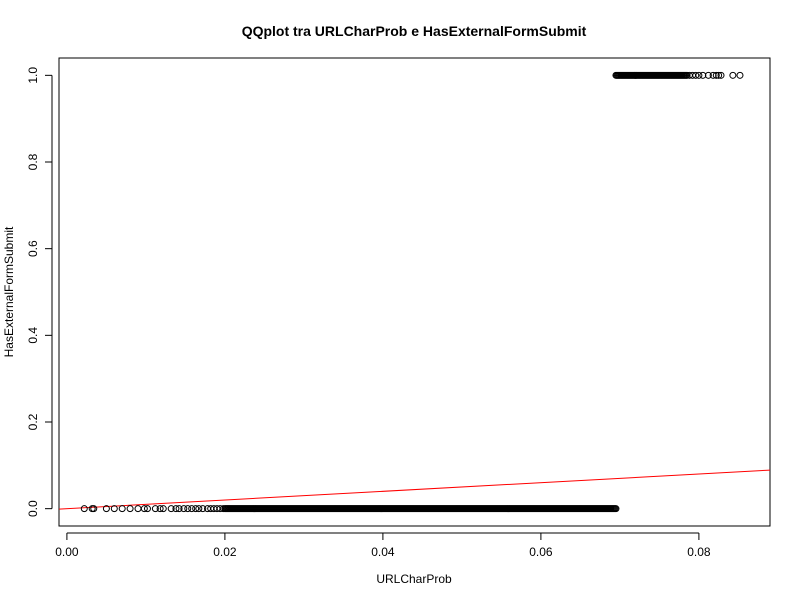 This screenshot has height=600, width=800. What do you see at coordinates (33, 248) in the screenshot?
I see `y-tick-label: 0.6` at bounding box center [33, 248].